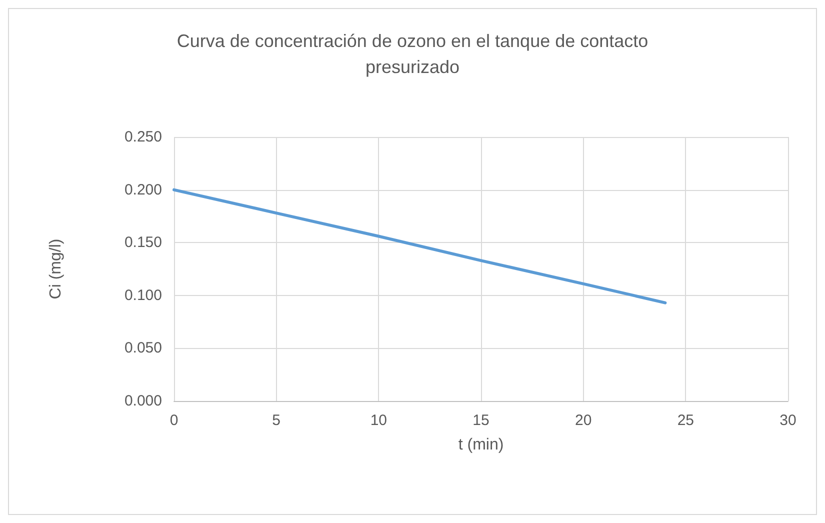 The width and height of the screenshot is (825, 523). What do you see at coordinates (143, 295) in the screenshot?
I see `y-tick-label: 0.100` at bounding box center [143, 295].